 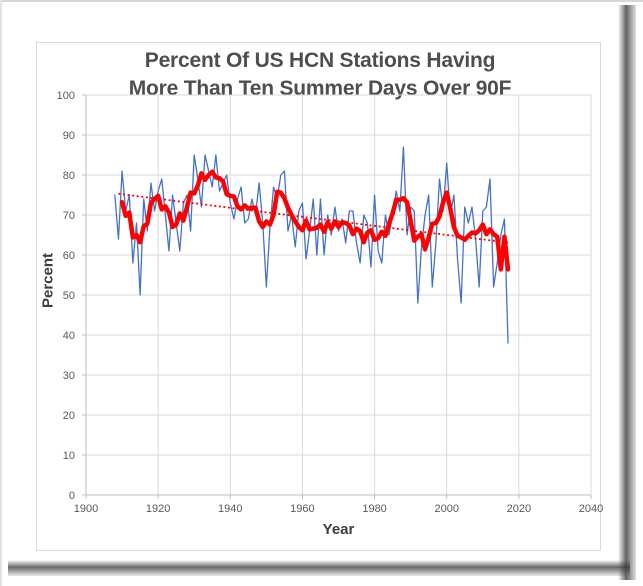 I want to click on y-tick-label: 60, so click(x=69, y=256).